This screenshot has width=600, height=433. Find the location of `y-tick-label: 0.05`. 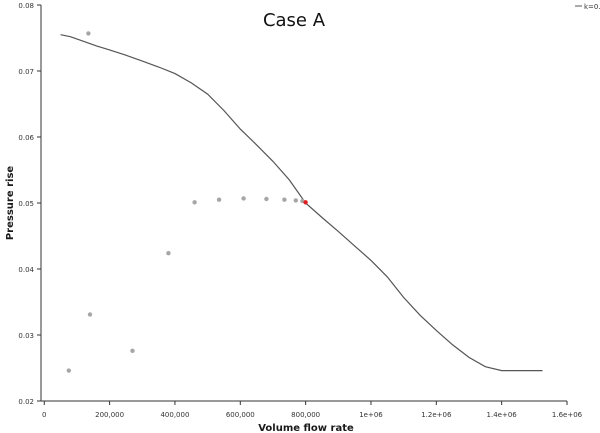

y-tick-label: 0.05 is located at coordinates (26, 204).